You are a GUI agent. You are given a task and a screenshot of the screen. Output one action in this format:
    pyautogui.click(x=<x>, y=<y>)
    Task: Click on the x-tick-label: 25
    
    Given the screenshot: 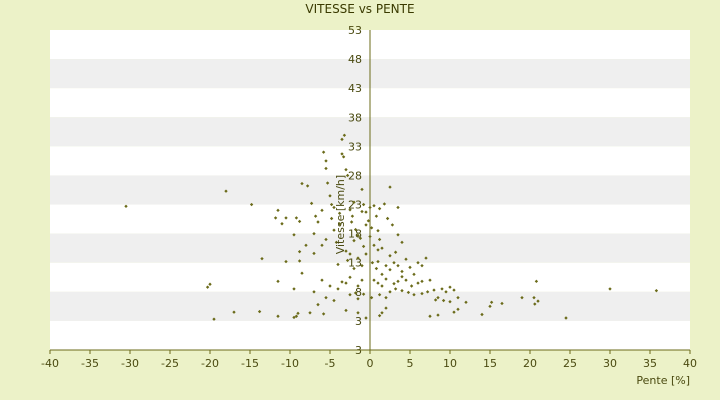 What is the action you would take?
    pyautogui.click(x=570, y=363)
    